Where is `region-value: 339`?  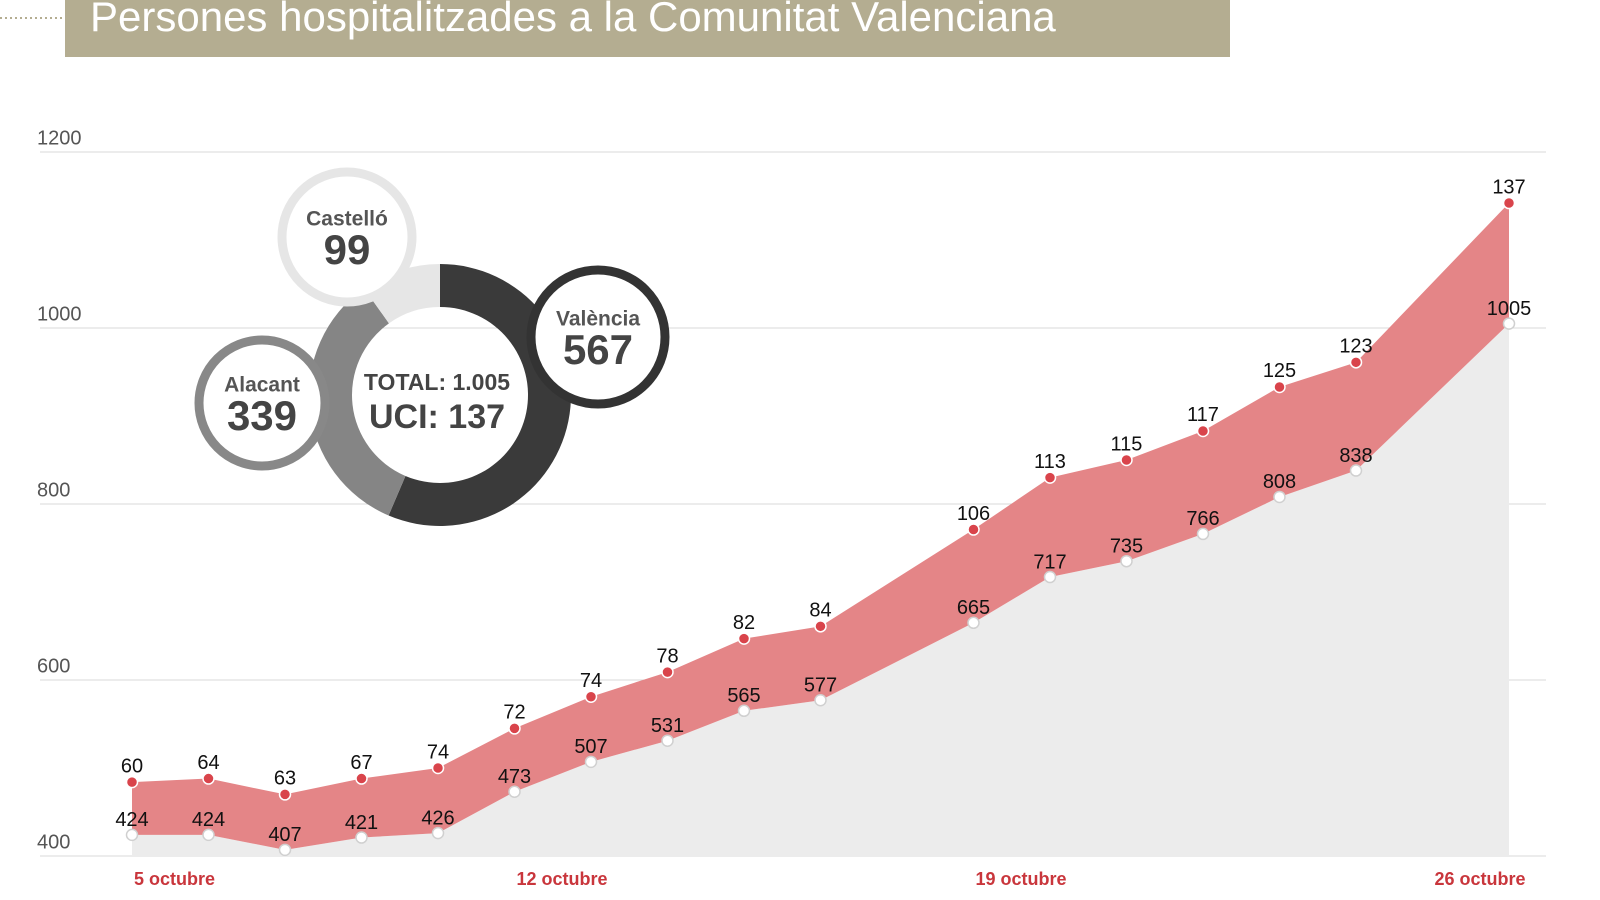
region-value: 339 is located at coordinates (262, 415).